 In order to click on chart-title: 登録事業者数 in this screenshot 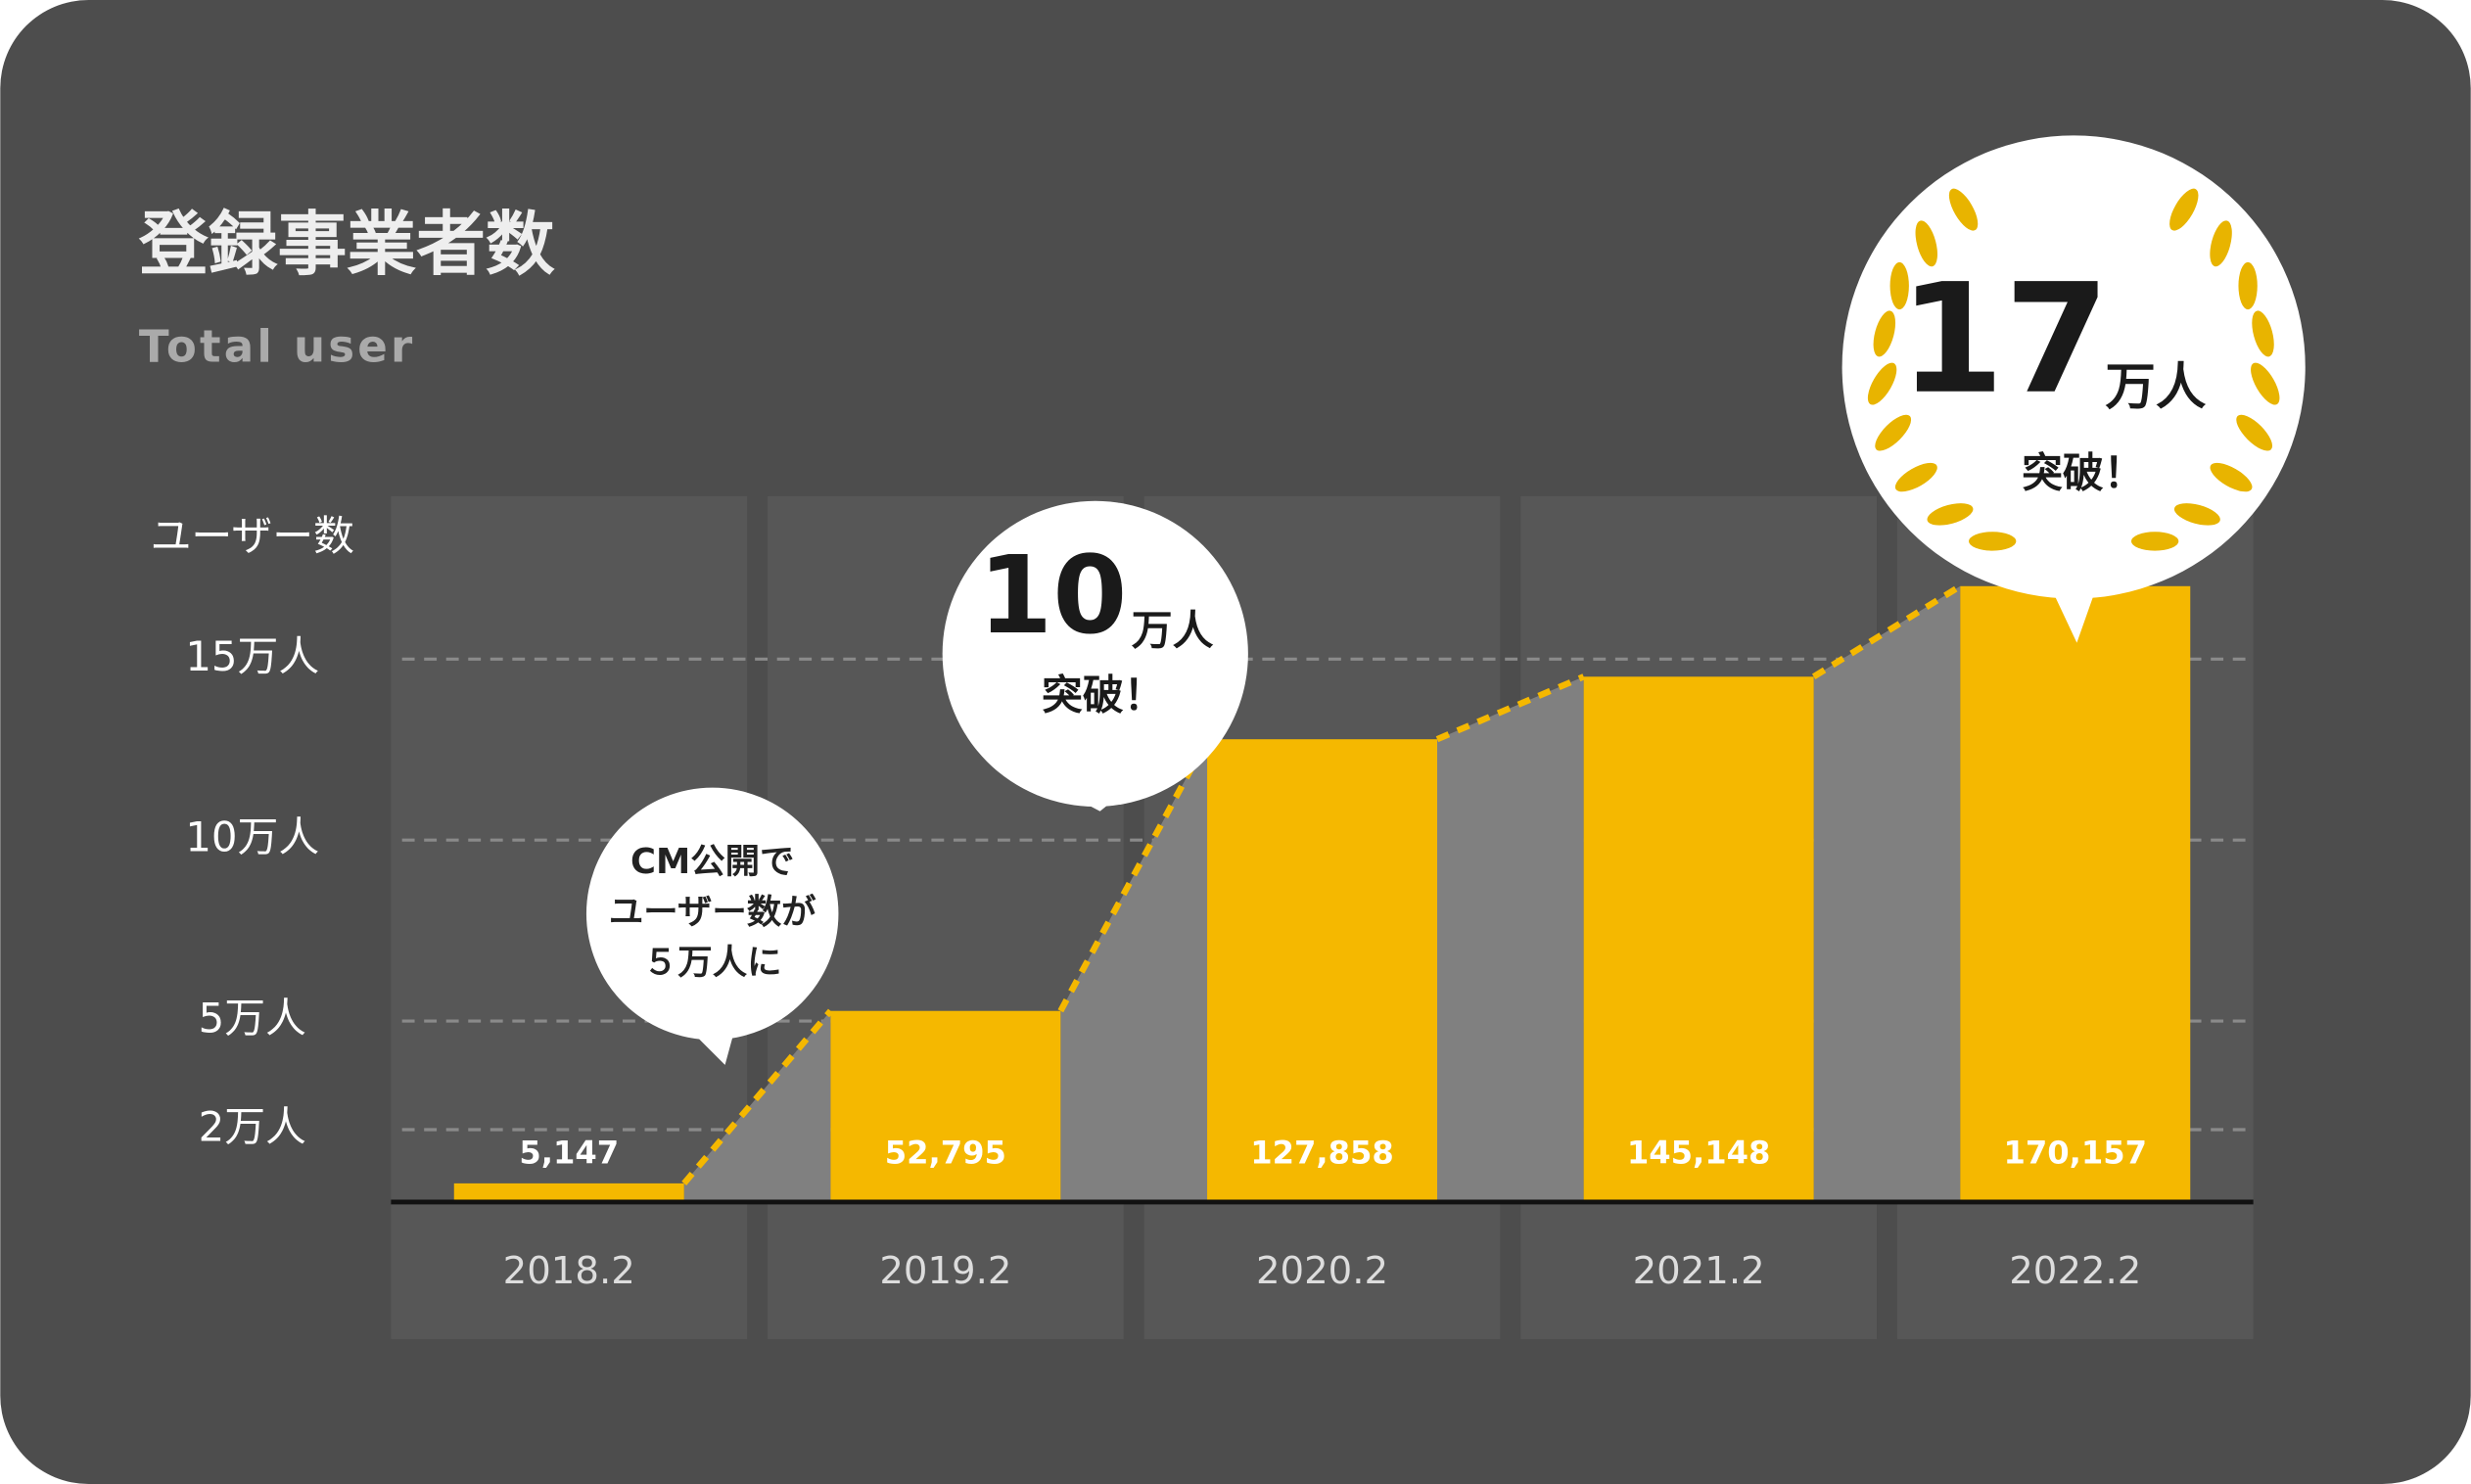, I will do `click(347, 244)`.